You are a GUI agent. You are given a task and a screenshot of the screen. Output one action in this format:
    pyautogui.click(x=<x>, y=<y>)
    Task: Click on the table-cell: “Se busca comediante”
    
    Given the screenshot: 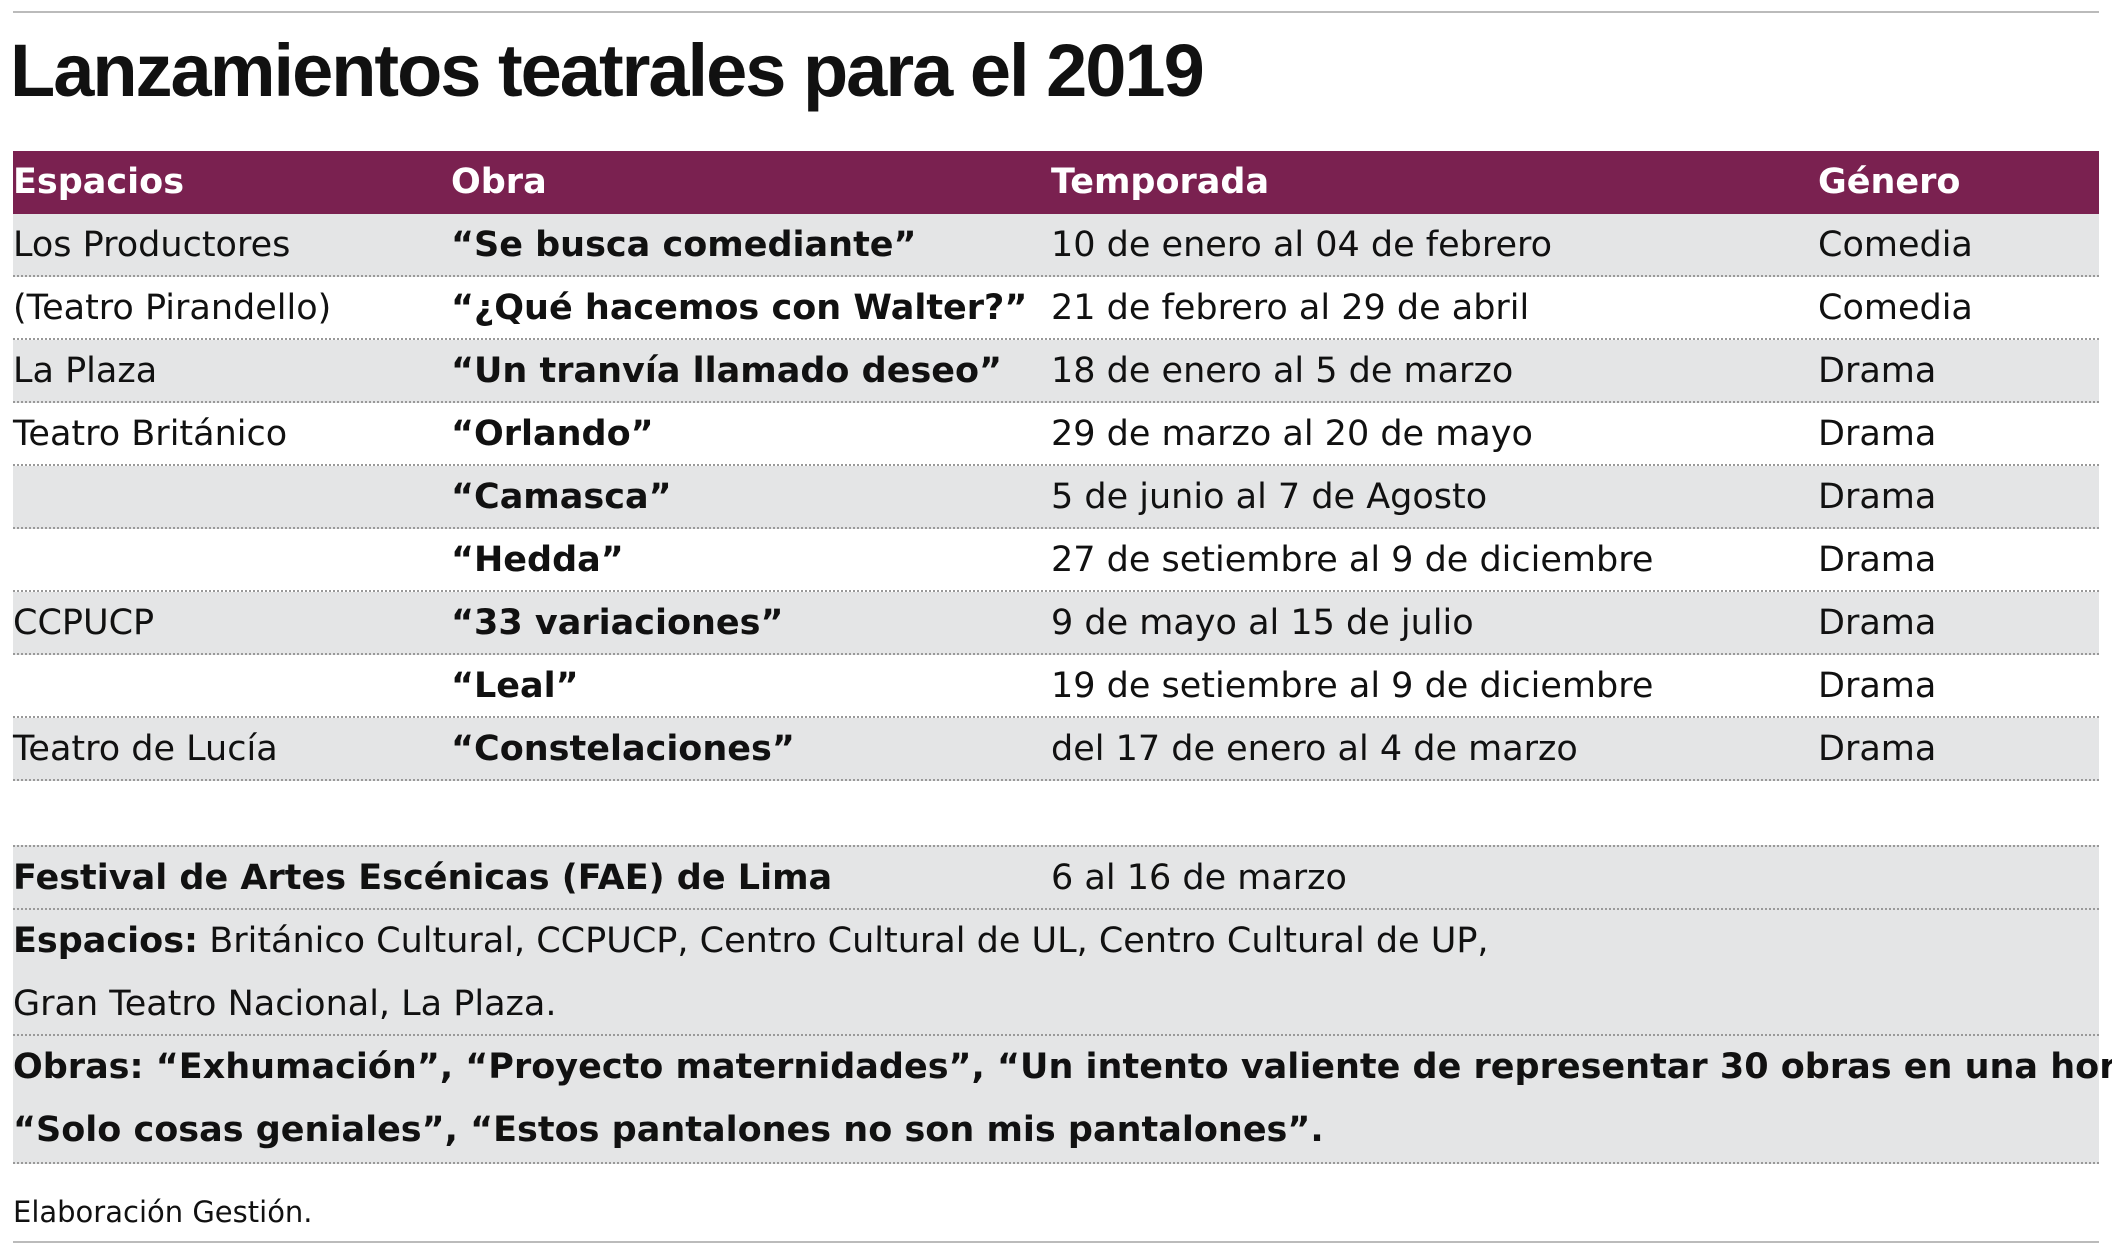 What is the action you would take?
    pyautogui.click(x=684, y=245)
    